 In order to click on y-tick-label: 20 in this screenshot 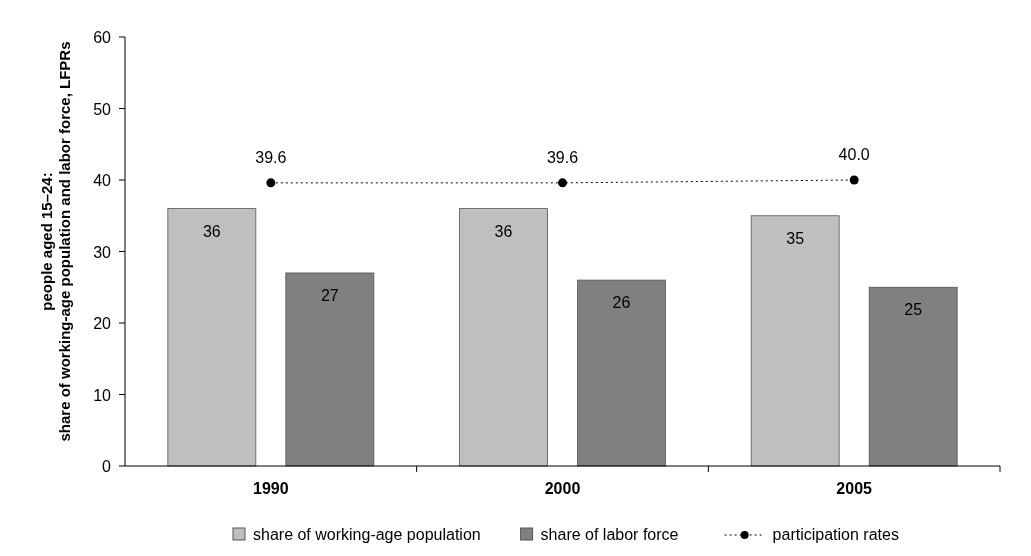, I will do `click(102, 323)`.